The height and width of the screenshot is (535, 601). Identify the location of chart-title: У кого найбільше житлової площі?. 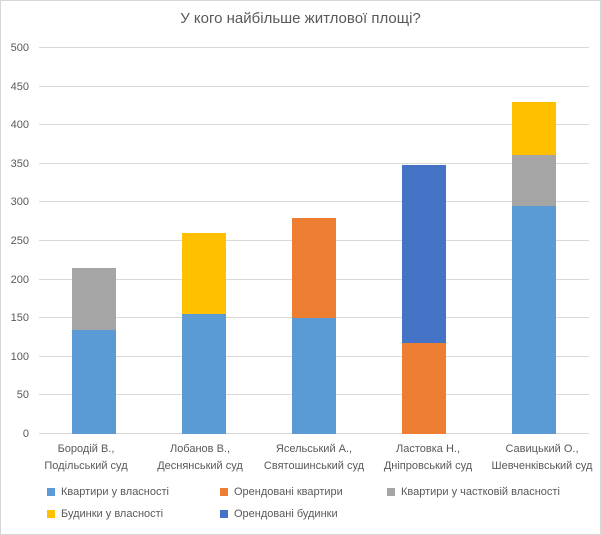
(300, 18).